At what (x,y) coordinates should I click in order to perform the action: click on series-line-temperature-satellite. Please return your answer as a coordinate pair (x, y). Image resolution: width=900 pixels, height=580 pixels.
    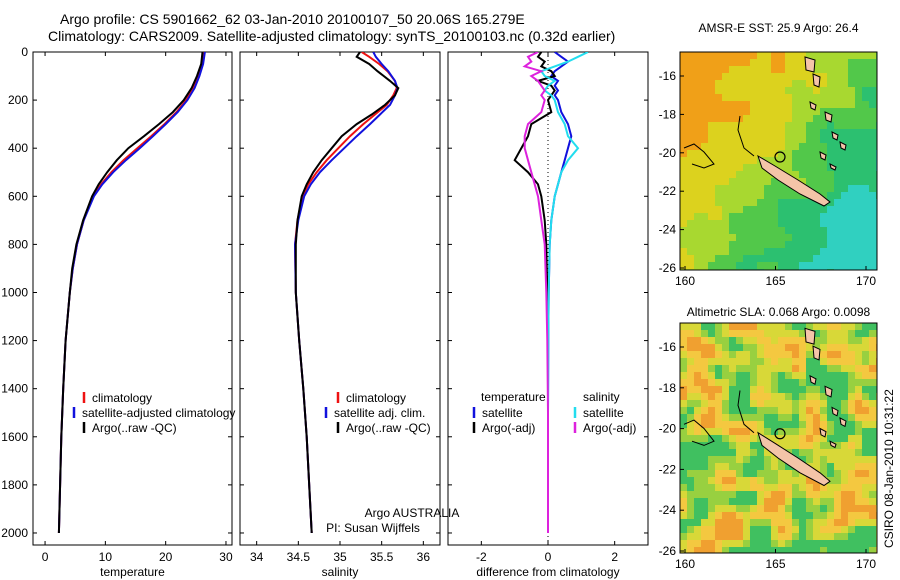
    Looking at the image, I should click on (560, 292).